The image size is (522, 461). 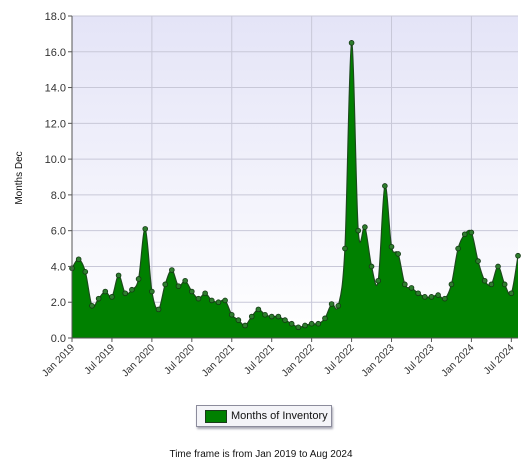 I want to click on caption: Time frame is from Jan 2019 to Aug 2024, so click(x=261, y=454).